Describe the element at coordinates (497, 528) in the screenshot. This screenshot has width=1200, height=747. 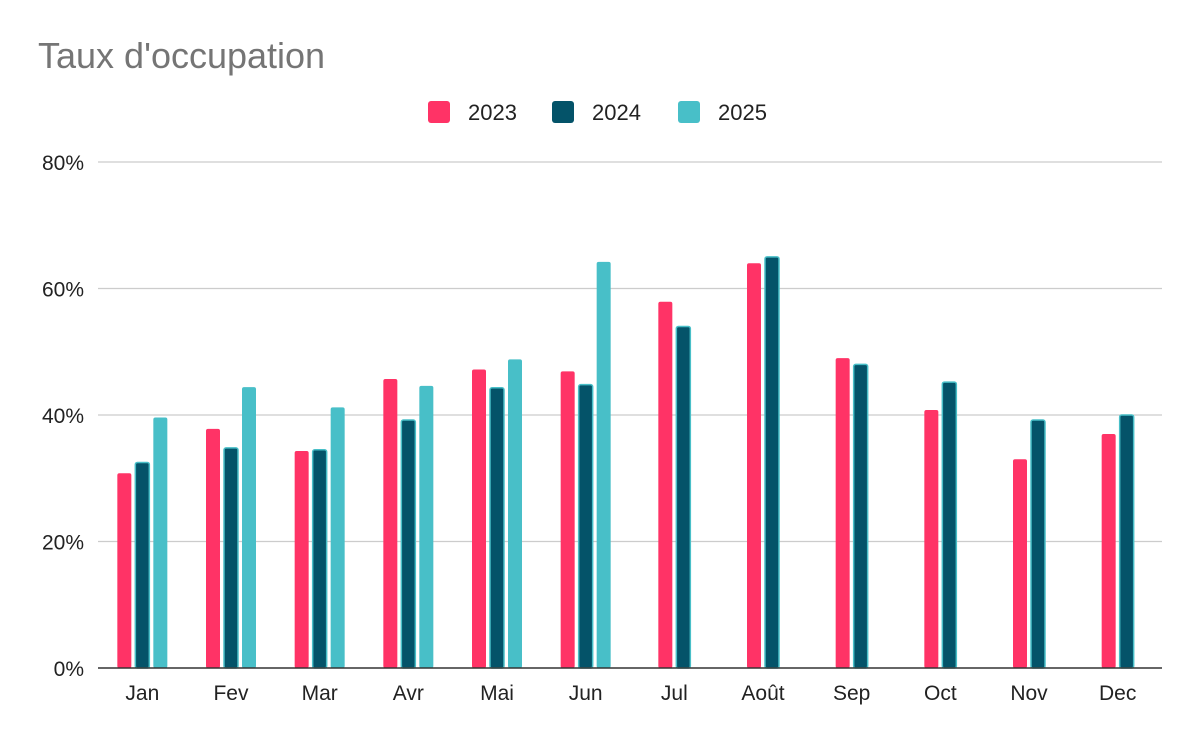
I see `bar-2024-Mai` at that location.